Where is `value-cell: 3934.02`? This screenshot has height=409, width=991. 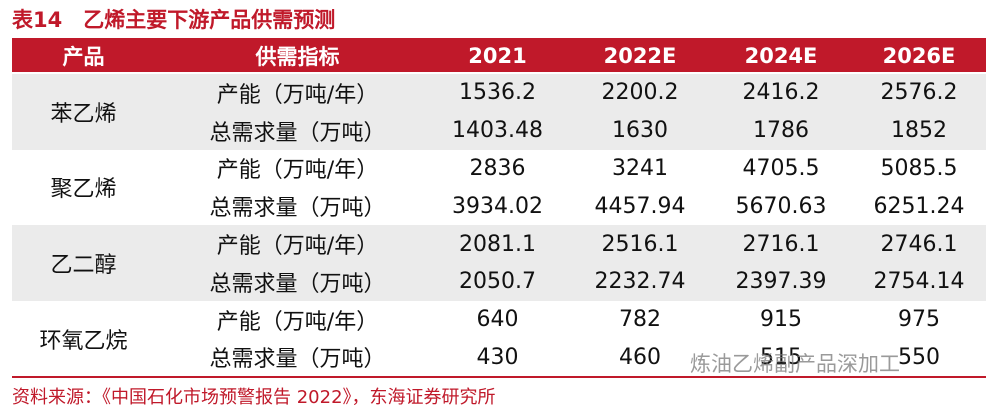
value-cell: 3934.02 is located at coordinates (497, 206).